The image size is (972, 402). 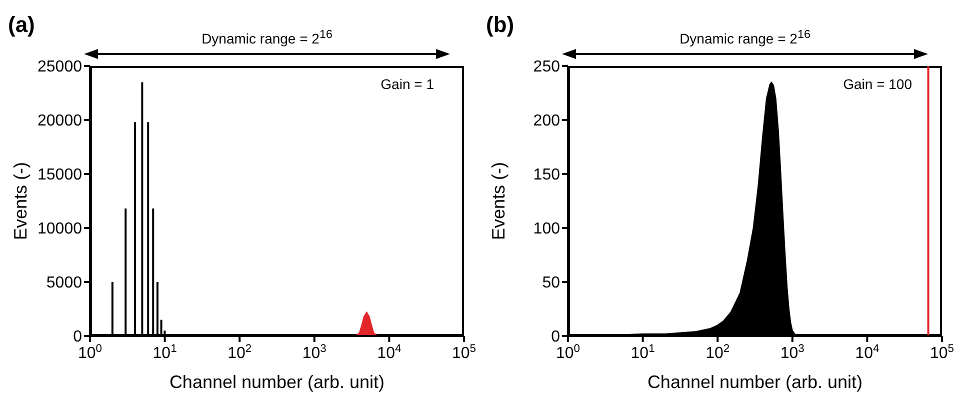 I want to click on annotation: Gain = 1, so click(x=407, y=84).